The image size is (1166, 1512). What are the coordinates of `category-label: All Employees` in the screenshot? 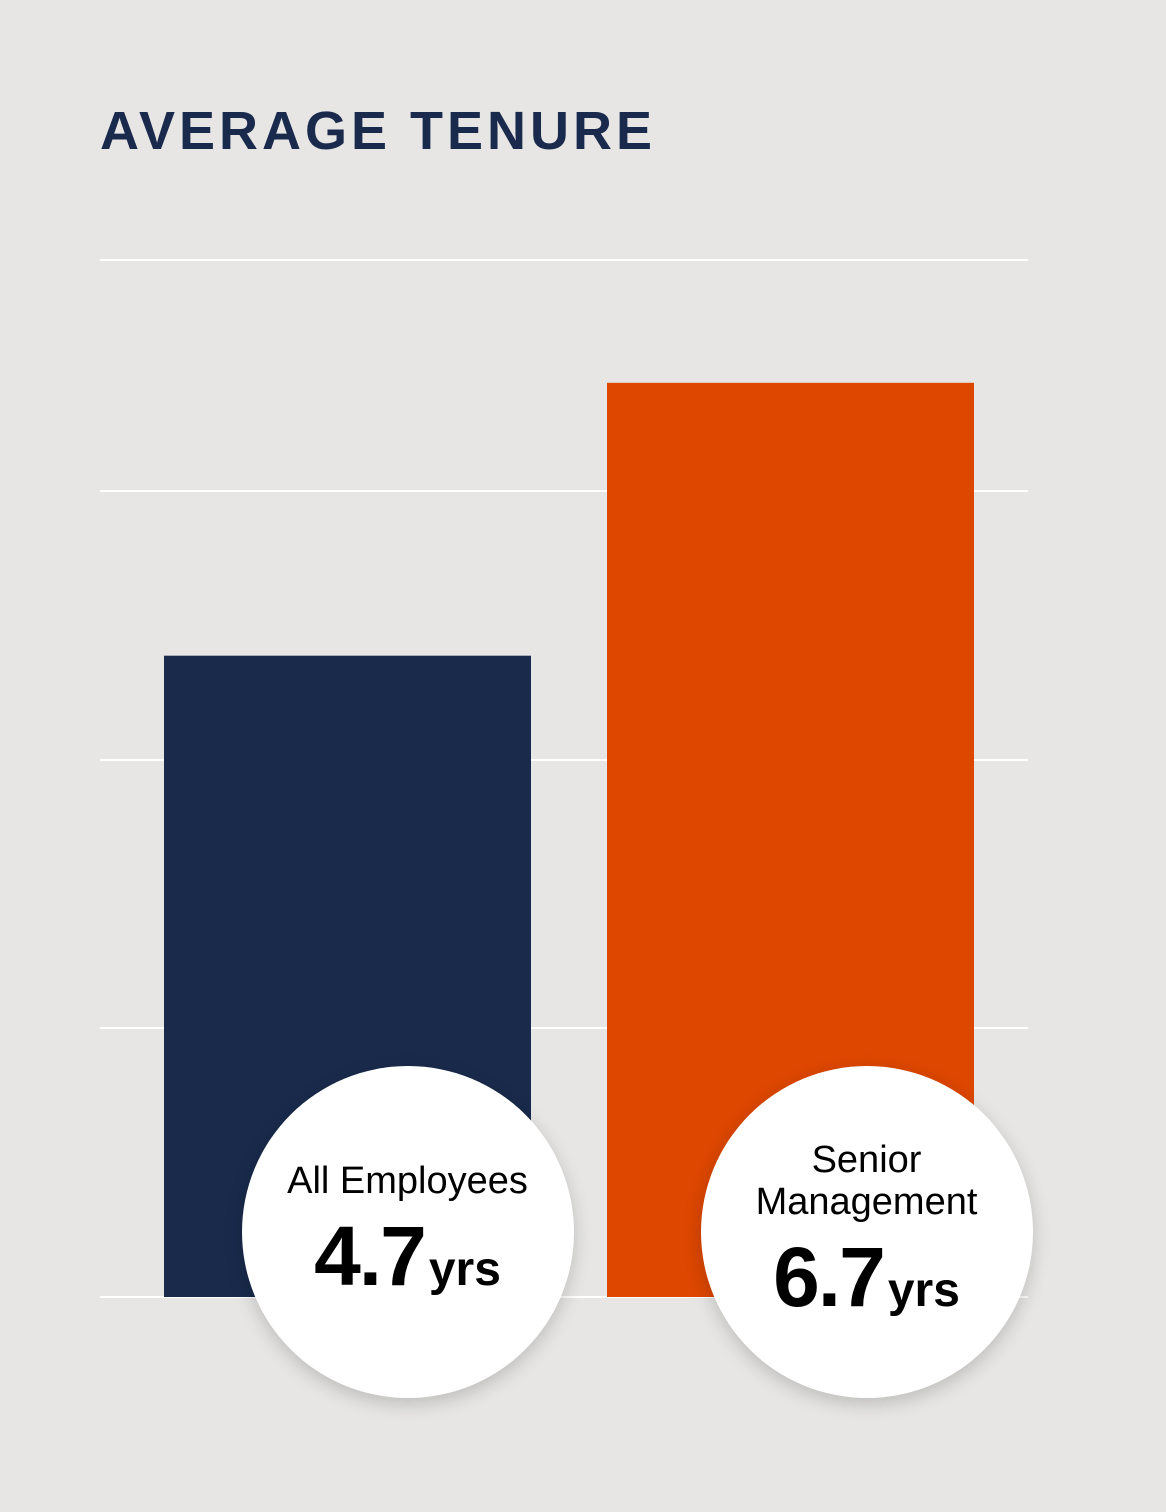 It's located at (407, 1180).